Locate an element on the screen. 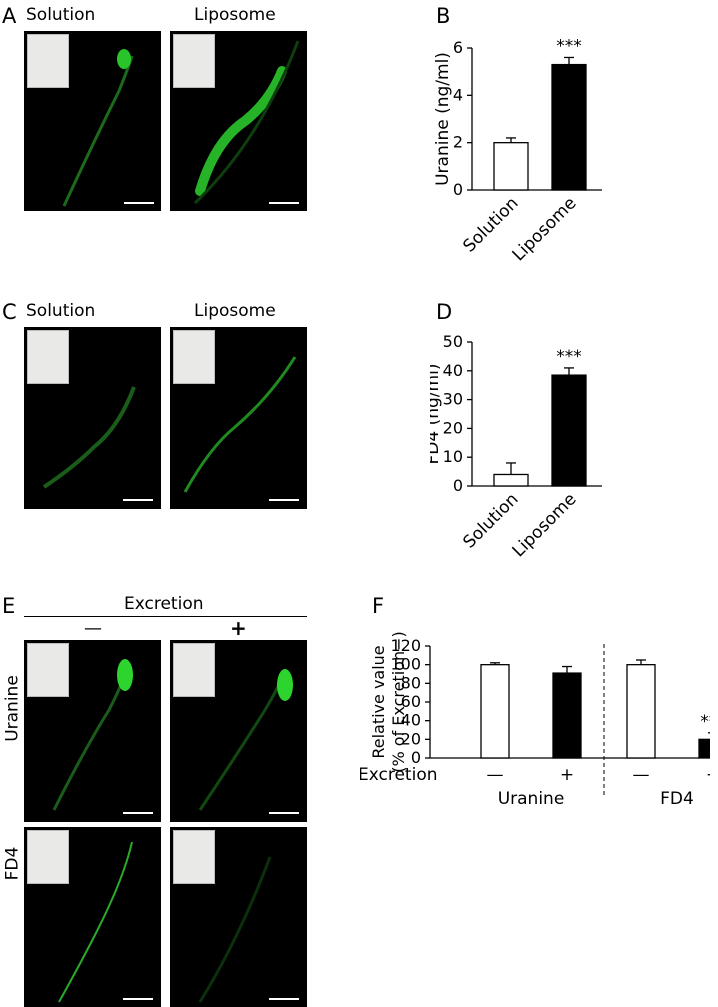  excretion-row-label: Excretion is located at coordinates (399, 775).